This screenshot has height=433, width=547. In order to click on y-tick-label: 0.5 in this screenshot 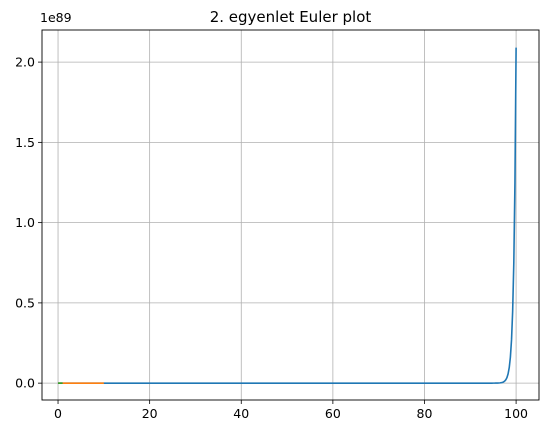, I will do `click(25, 302)`.